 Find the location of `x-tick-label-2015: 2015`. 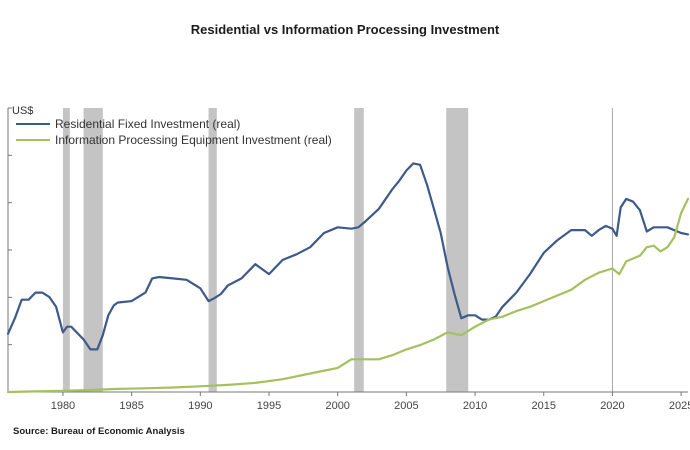

x-tick-label-2015: 2015 is located at coordinates (544, 406).